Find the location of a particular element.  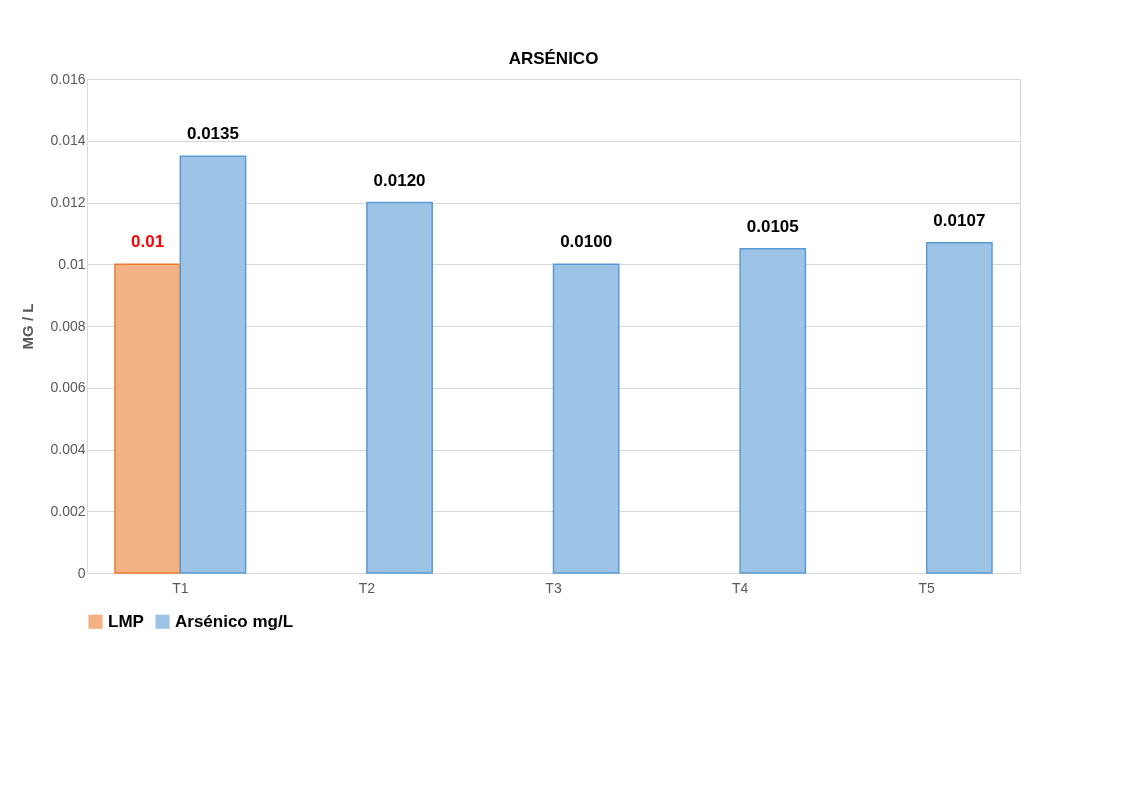

data-label: 0.0105 is located at coordinates (772, 226).